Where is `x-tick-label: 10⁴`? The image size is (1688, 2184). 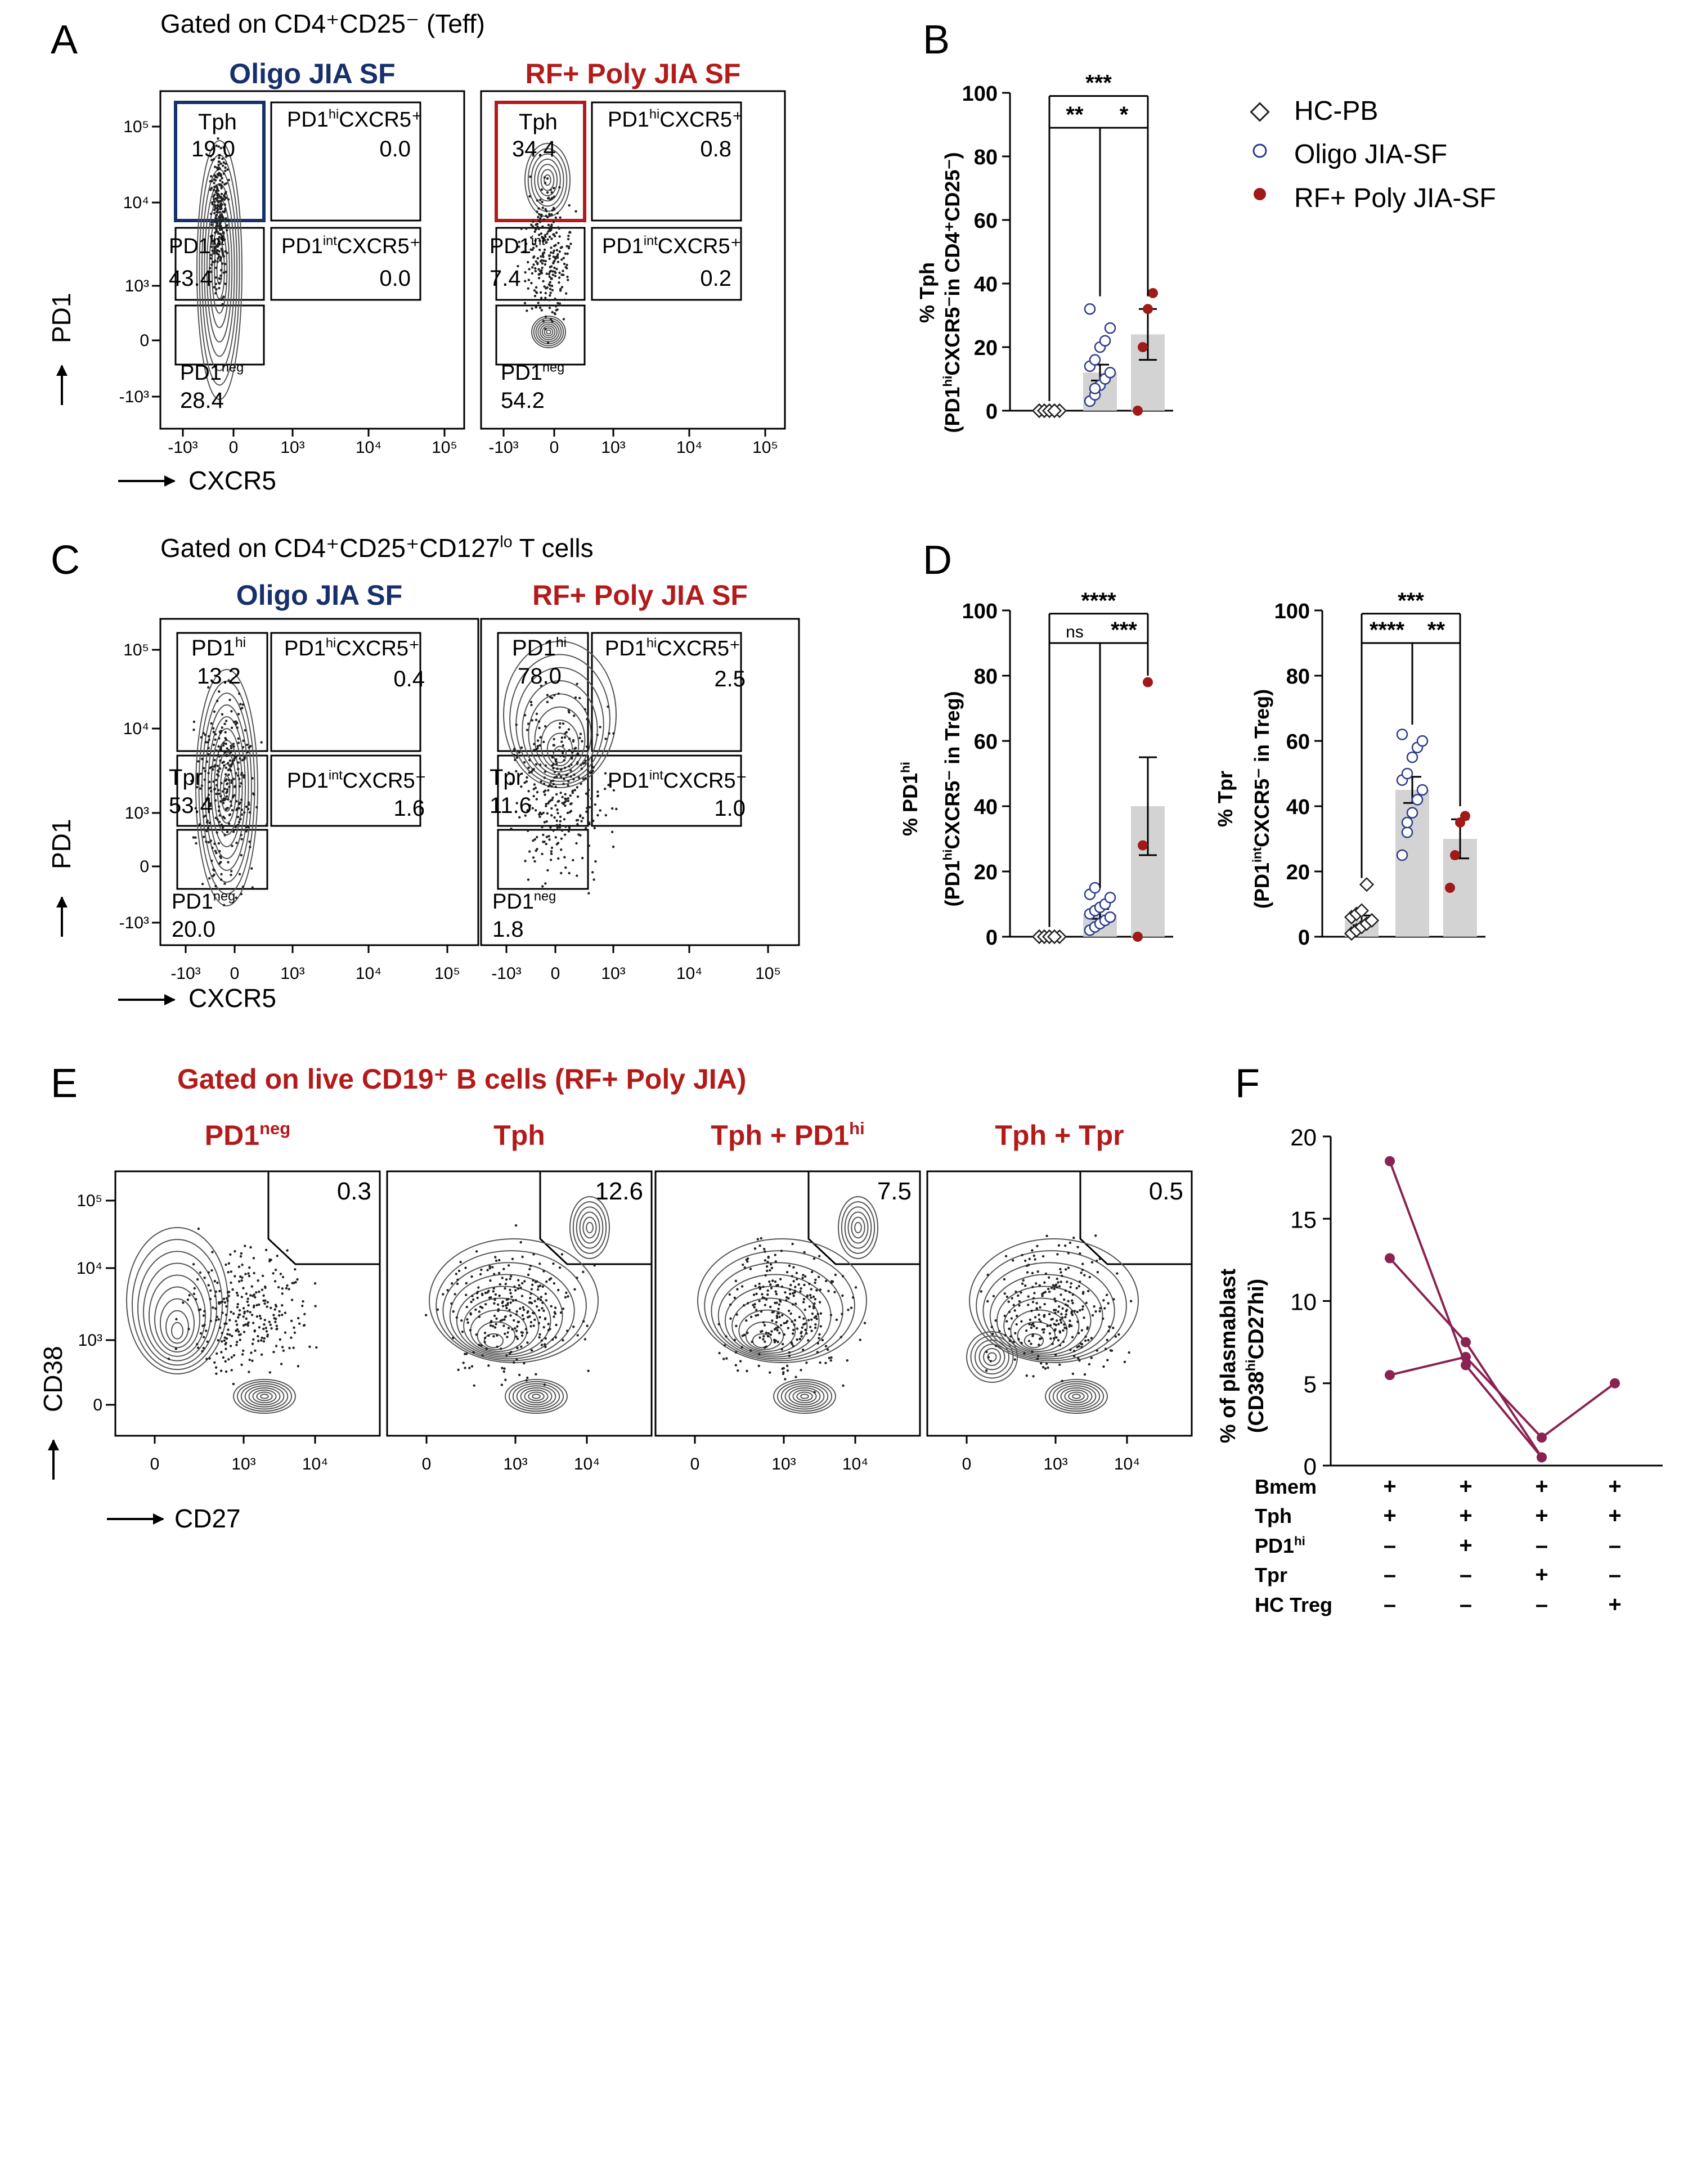 x-tick-label: 10⁴ is located at coordinates (368, 973).